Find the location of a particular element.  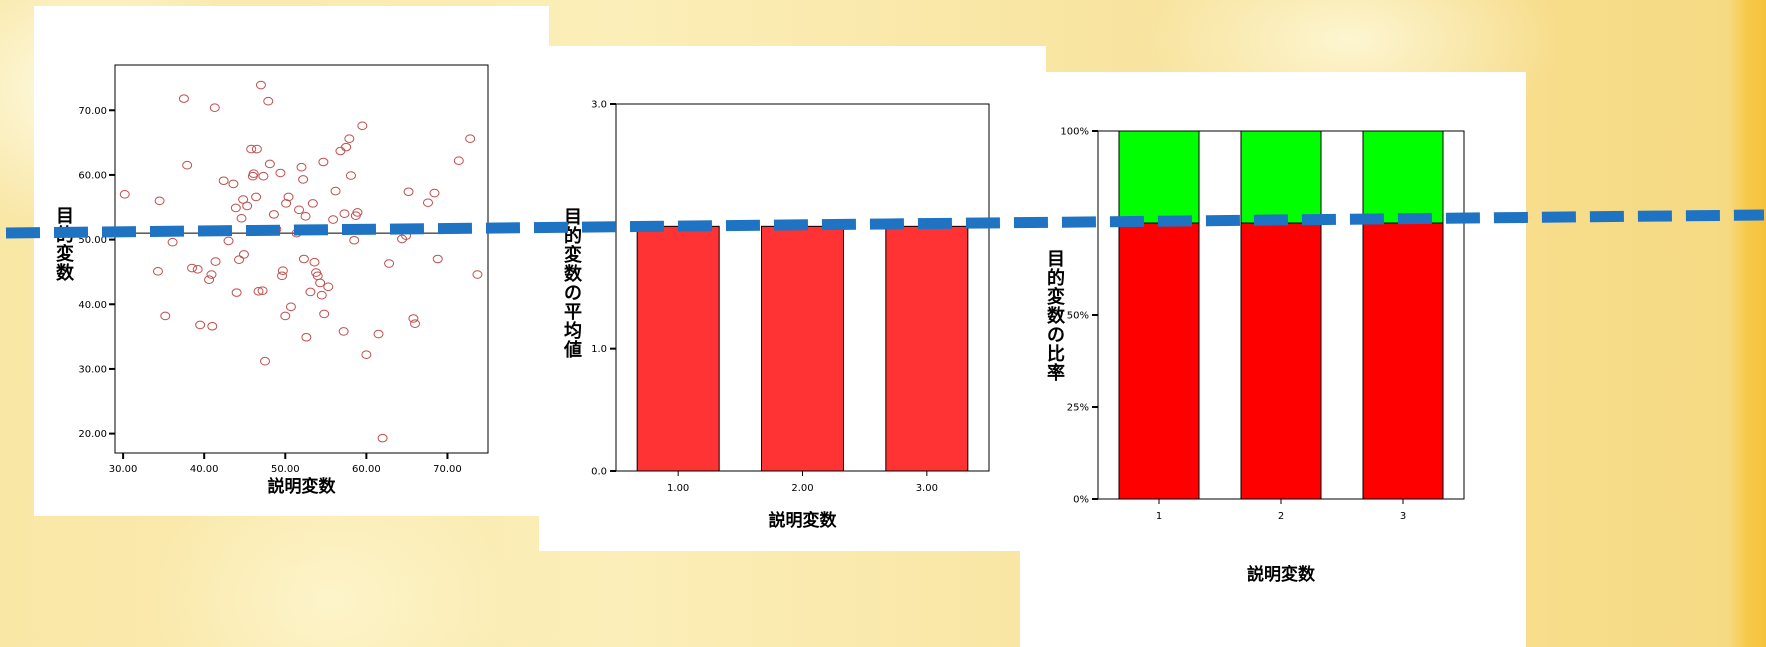

x-tick-label: 2 is located at coordinates (1281, 516).